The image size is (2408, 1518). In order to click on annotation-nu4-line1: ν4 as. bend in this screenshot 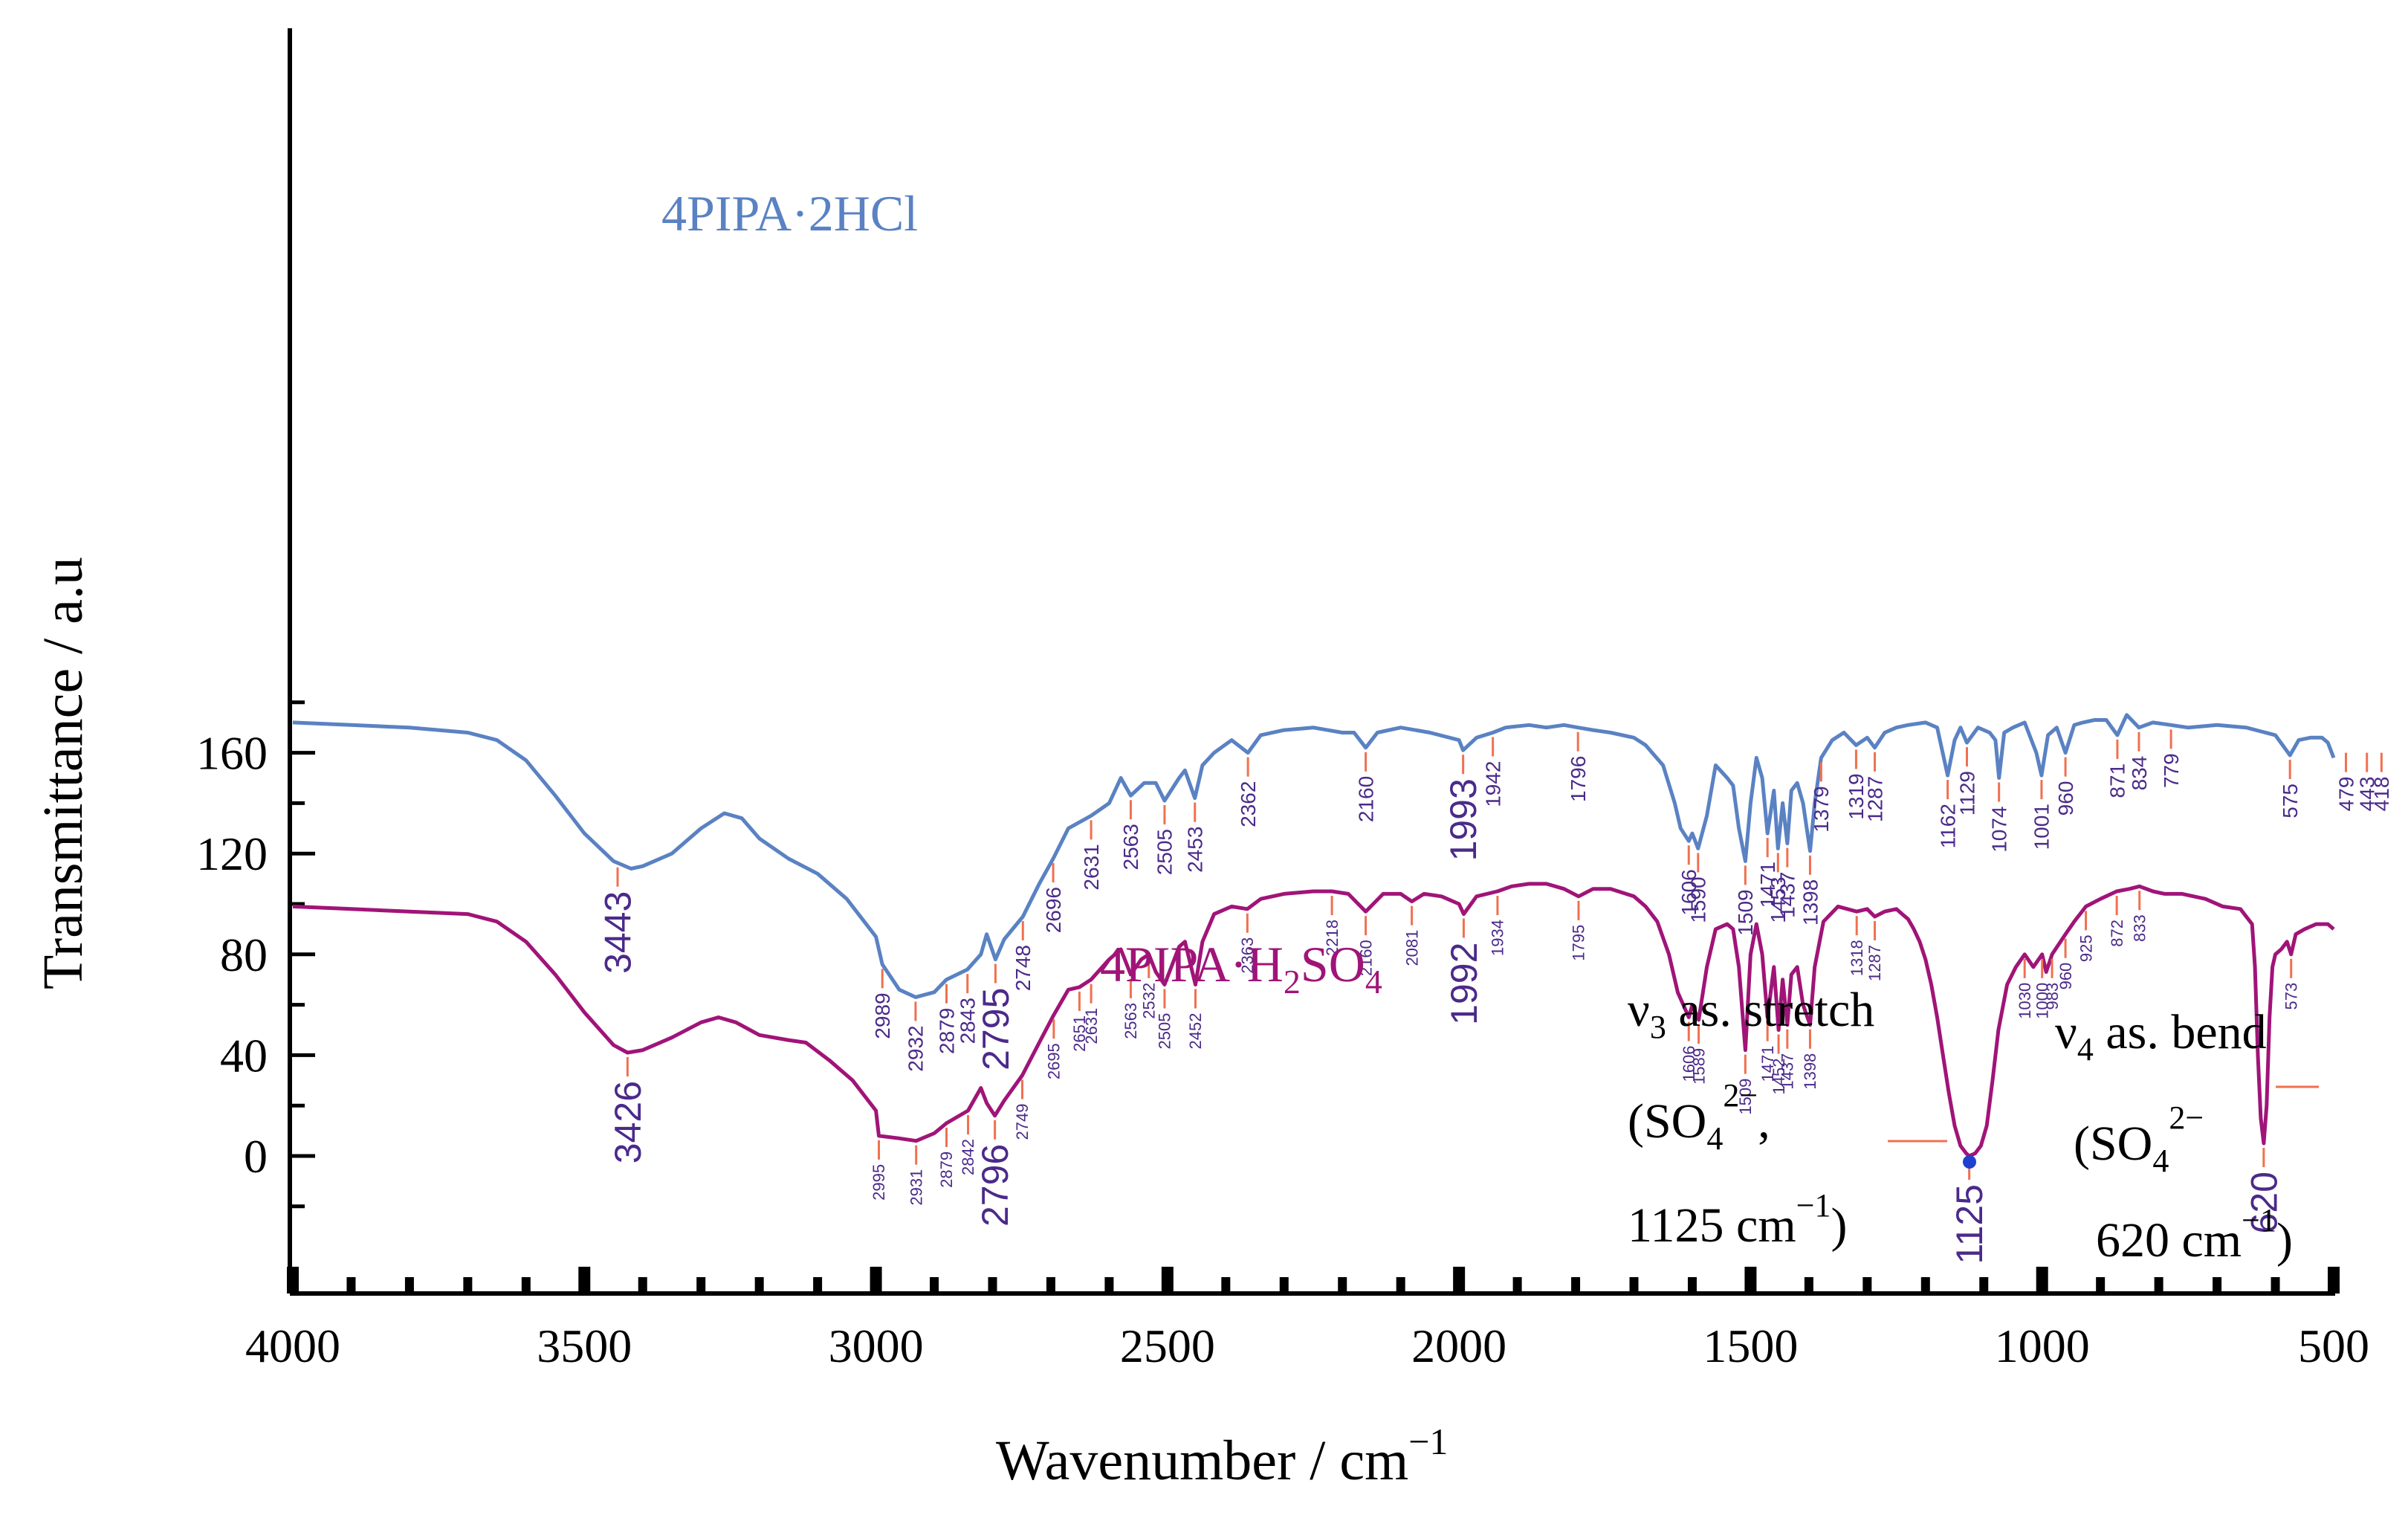, I will do `click(2161, 1036)`.